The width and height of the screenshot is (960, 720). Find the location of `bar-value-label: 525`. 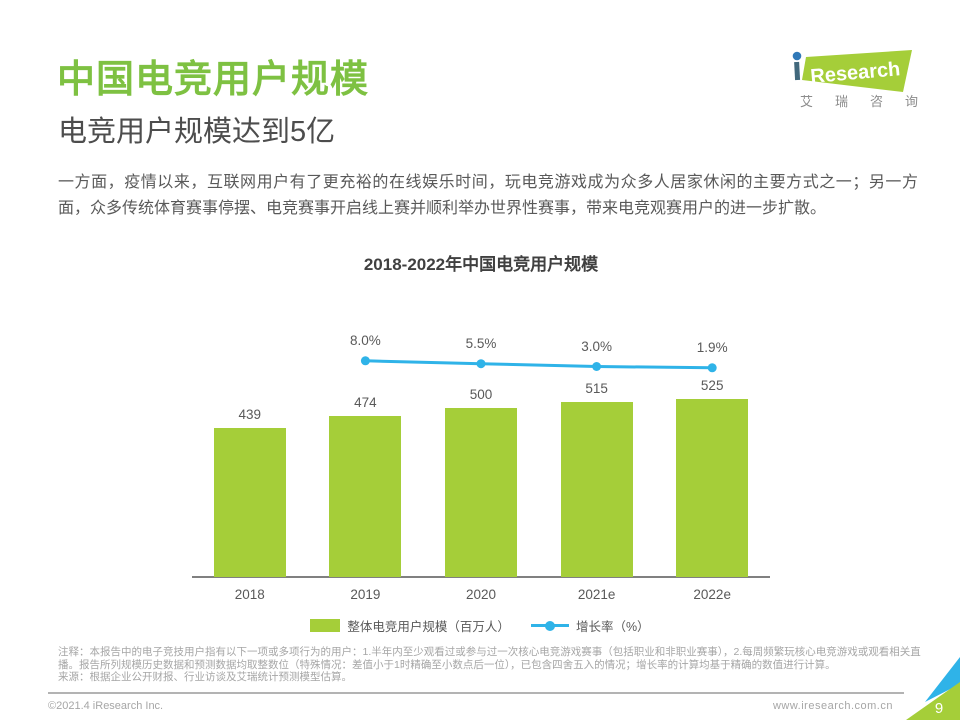

bar-value-label: 525 is located at coordinates (712, 385).